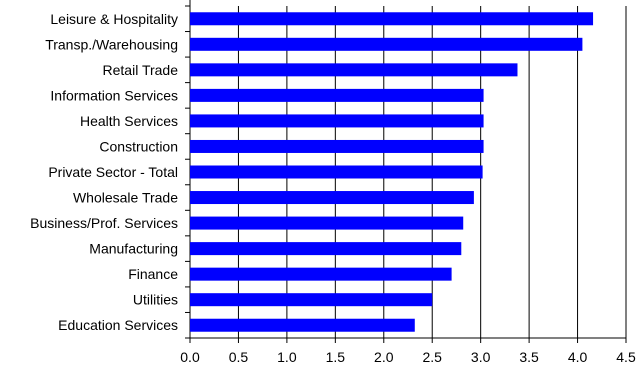 This screenshot has width=636, height=371. I want to click on x-tick-label: 1.5, so click(336, 357).